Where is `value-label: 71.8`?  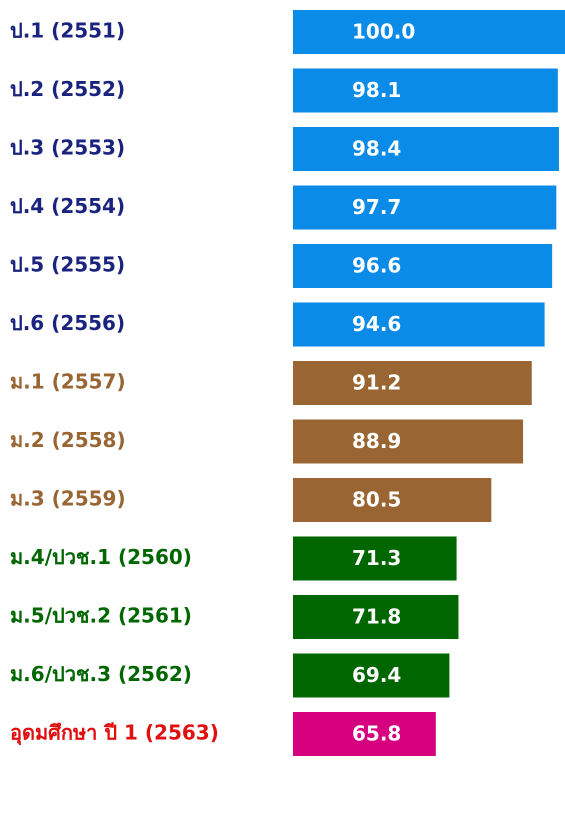
value-label: 71.8 is located at coordinates (376, 617).